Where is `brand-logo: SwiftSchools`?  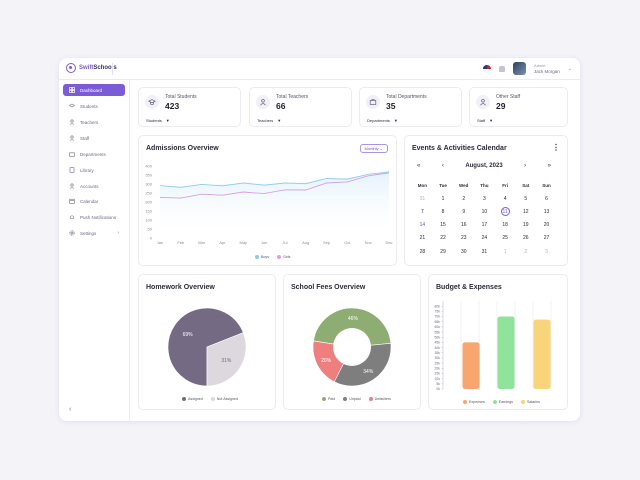 brand-logo: SwiftSchools is located at coordinates (91, 68).